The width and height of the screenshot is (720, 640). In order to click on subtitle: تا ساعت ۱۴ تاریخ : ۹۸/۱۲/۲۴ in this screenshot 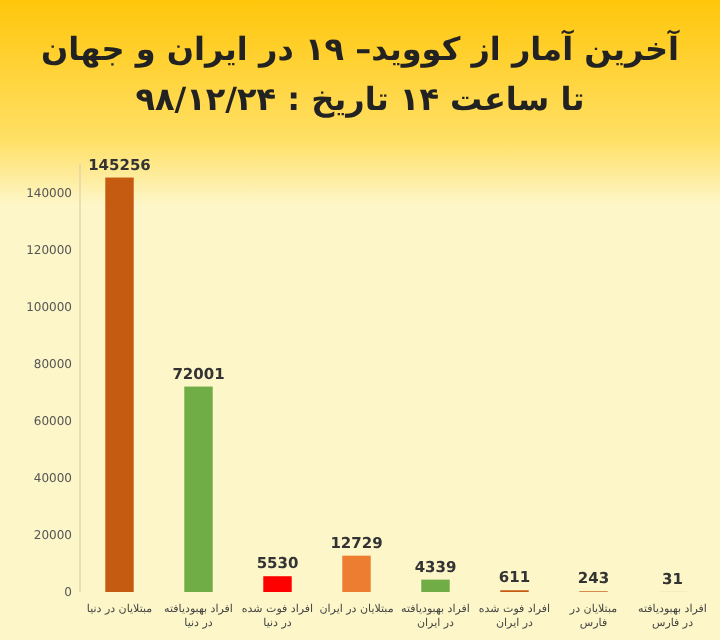, I will do `click(360, 99)`.